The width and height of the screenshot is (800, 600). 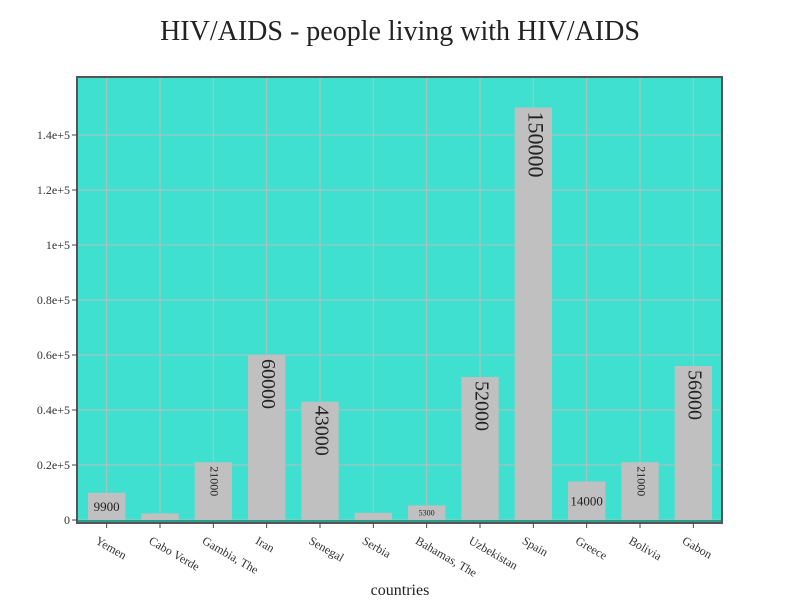 I want to click on y-tick-label: 0.6e+5, so click(x=53, y=355).